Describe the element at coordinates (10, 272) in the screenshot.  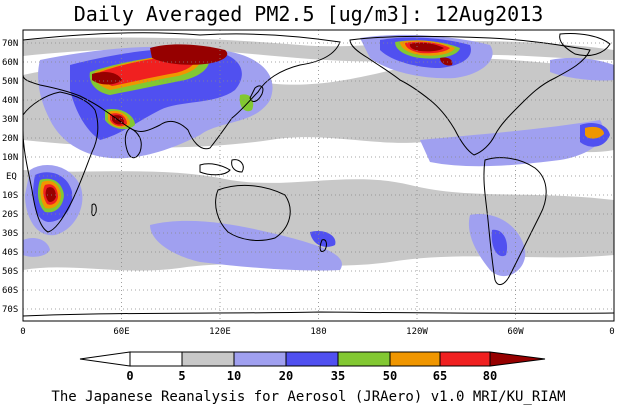
I see `lat-label: 50S` at that location.